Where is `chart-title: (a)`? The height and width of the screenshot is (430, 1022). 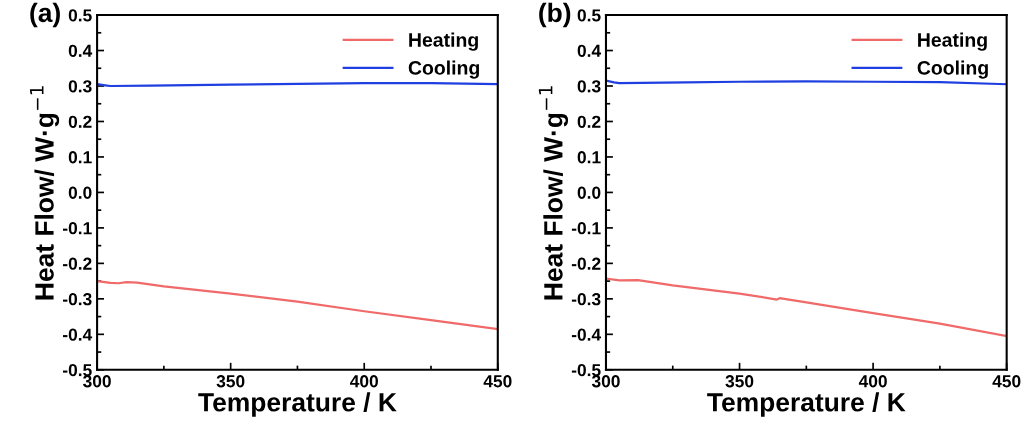
chart-title: (a) is located at coordinates (45, 15).